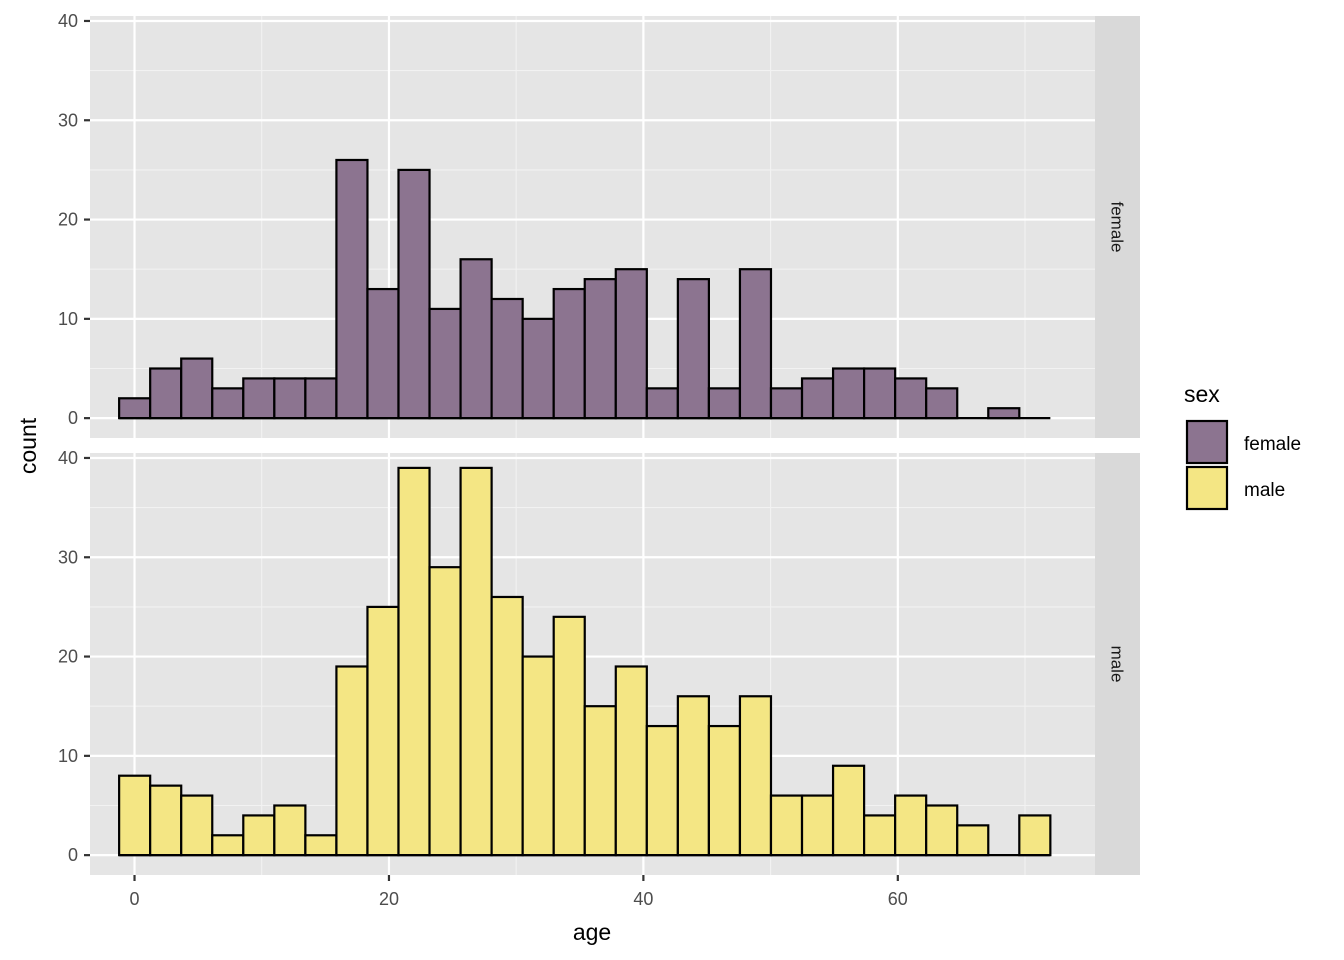 This screenshot has width=1344, height=960. What do you see at coordinates (28, 445) in the screenshot?
I see `y-axis-title: count` at bounding box center [28, 445].